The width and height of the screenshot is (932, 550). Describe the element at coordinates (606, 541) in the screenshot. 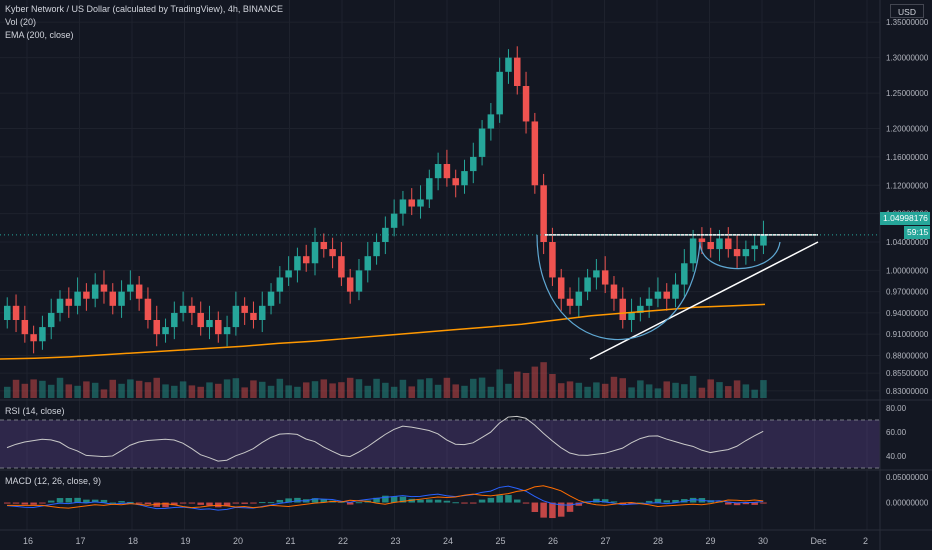

I see `date-tick: 27` at that location.